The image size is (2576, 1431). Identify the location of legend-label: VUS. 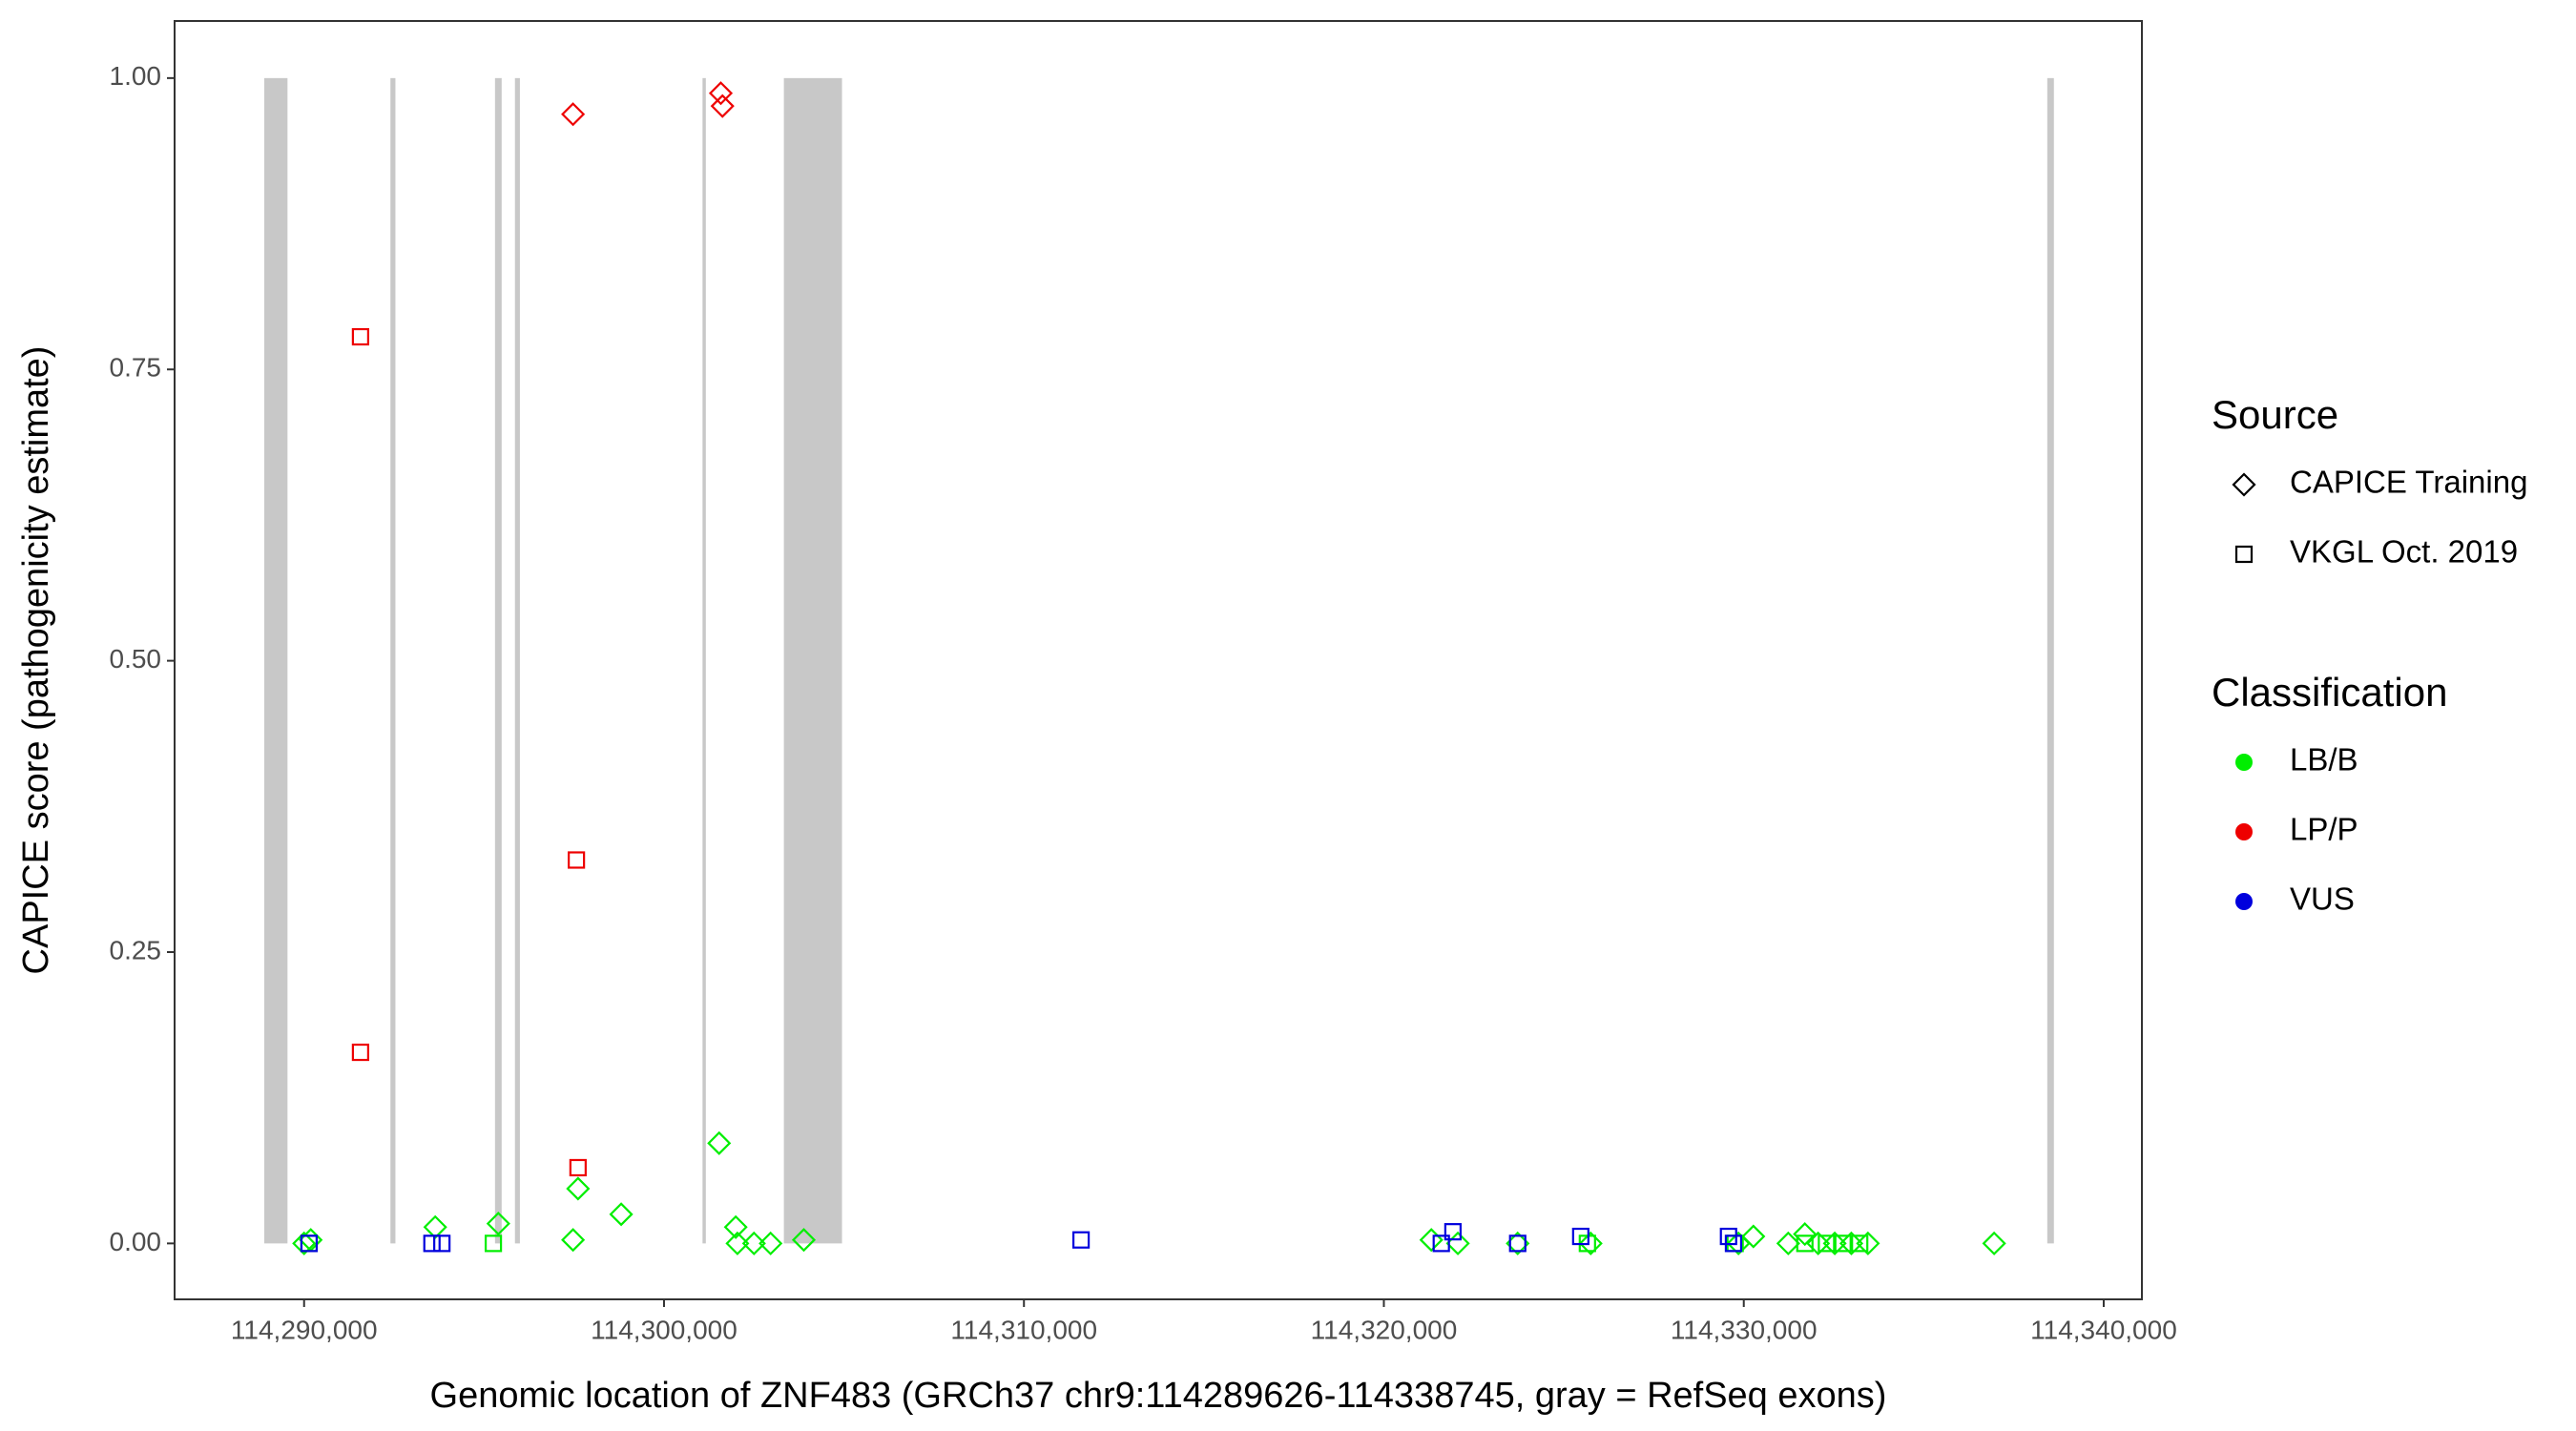
(2322, 899).